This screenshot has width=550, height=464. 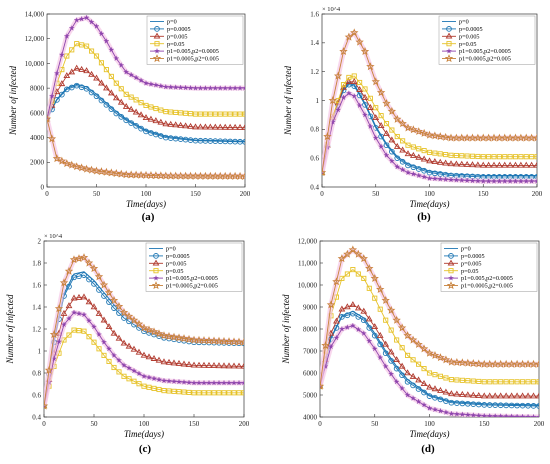 I want to click on y-tick-label: 12,000, so click(x=35, y=39).